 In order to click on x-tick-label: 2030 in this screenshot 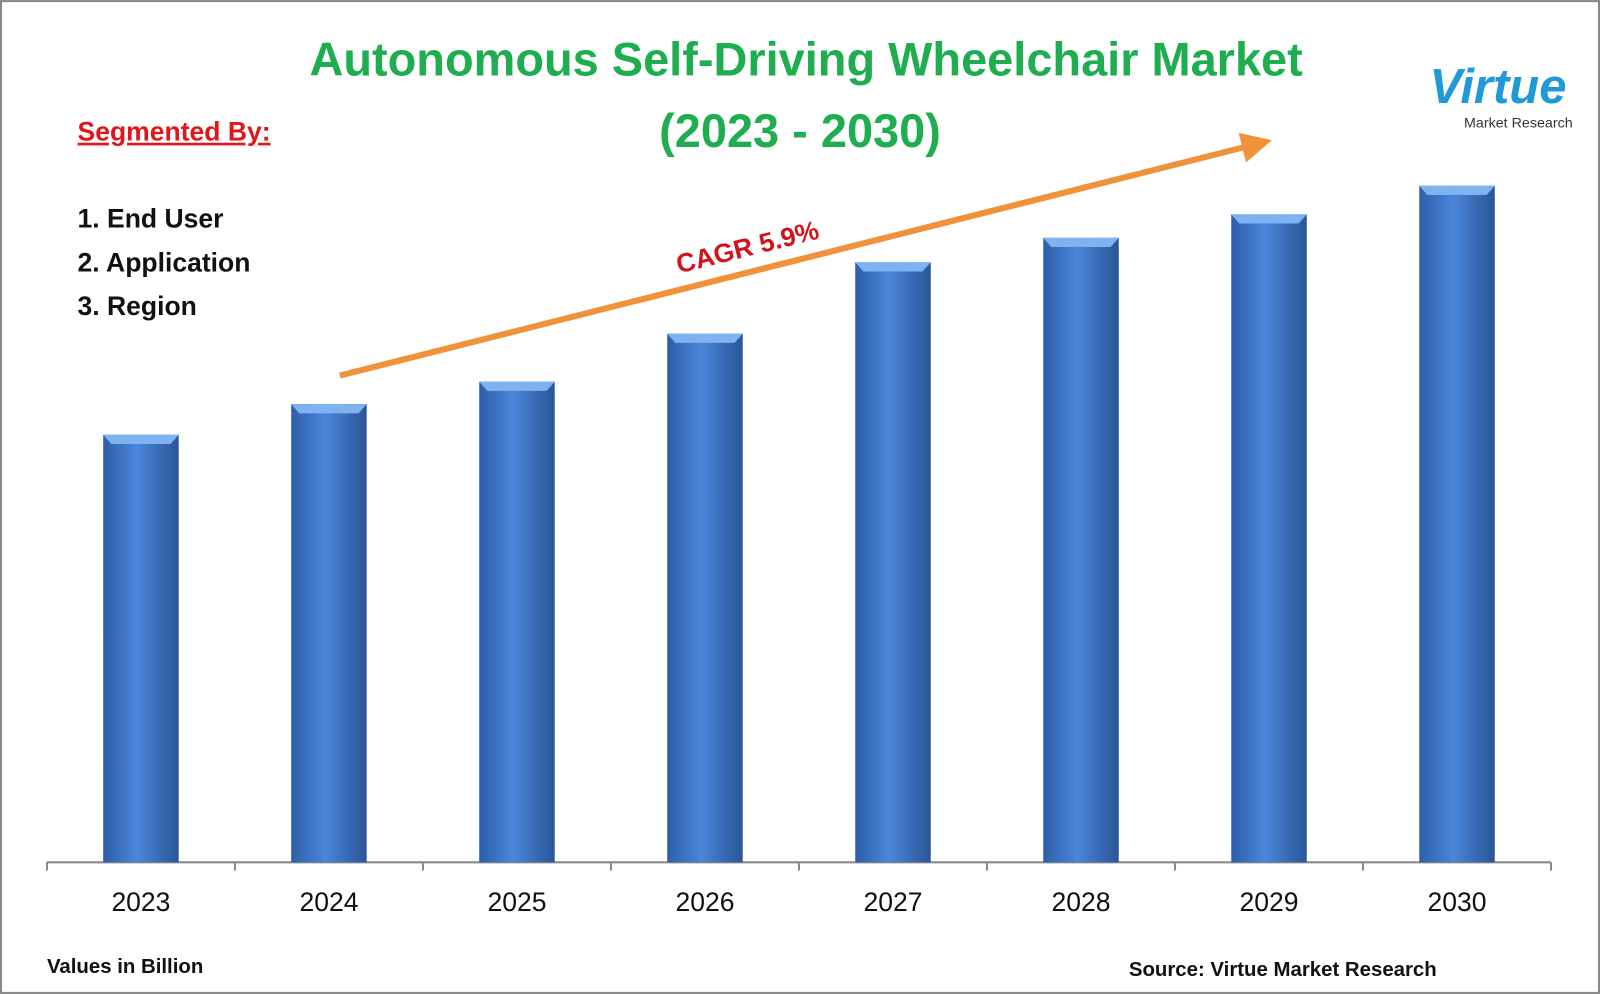, I will do `click(1457, 902)`.